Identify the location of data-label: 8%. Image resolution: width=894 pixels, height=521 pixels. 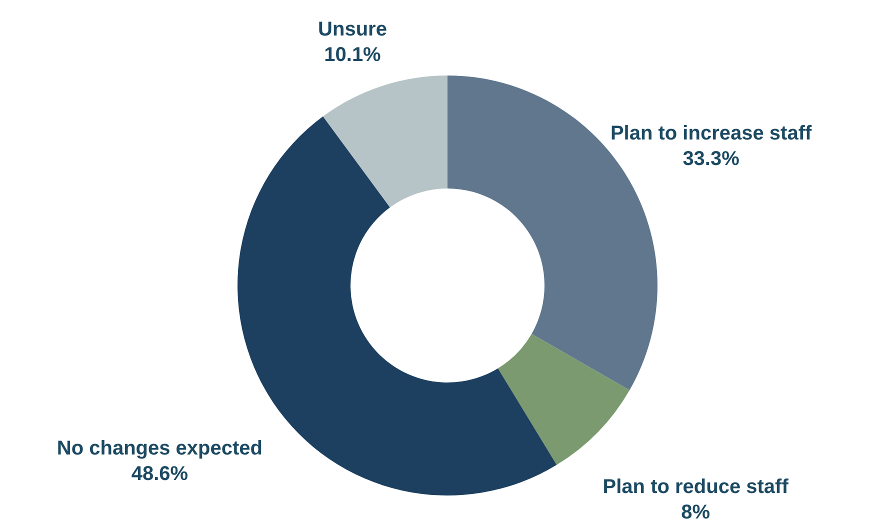
(695, 511).